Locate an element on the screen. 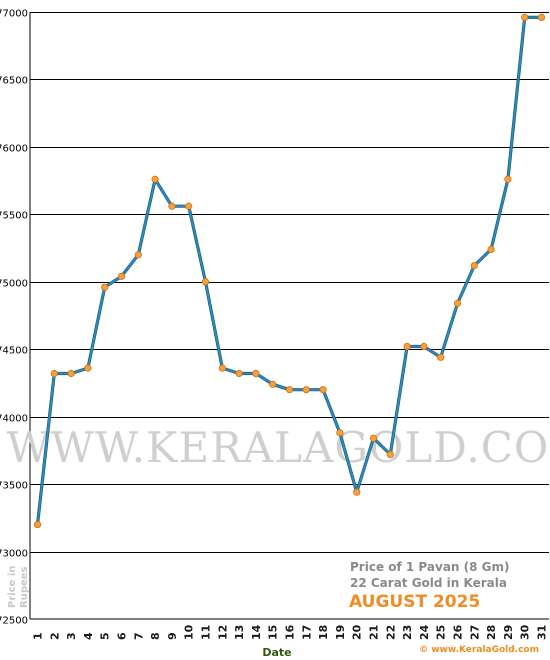  x-tick-label: 6 is located at coordinates (122, 636).